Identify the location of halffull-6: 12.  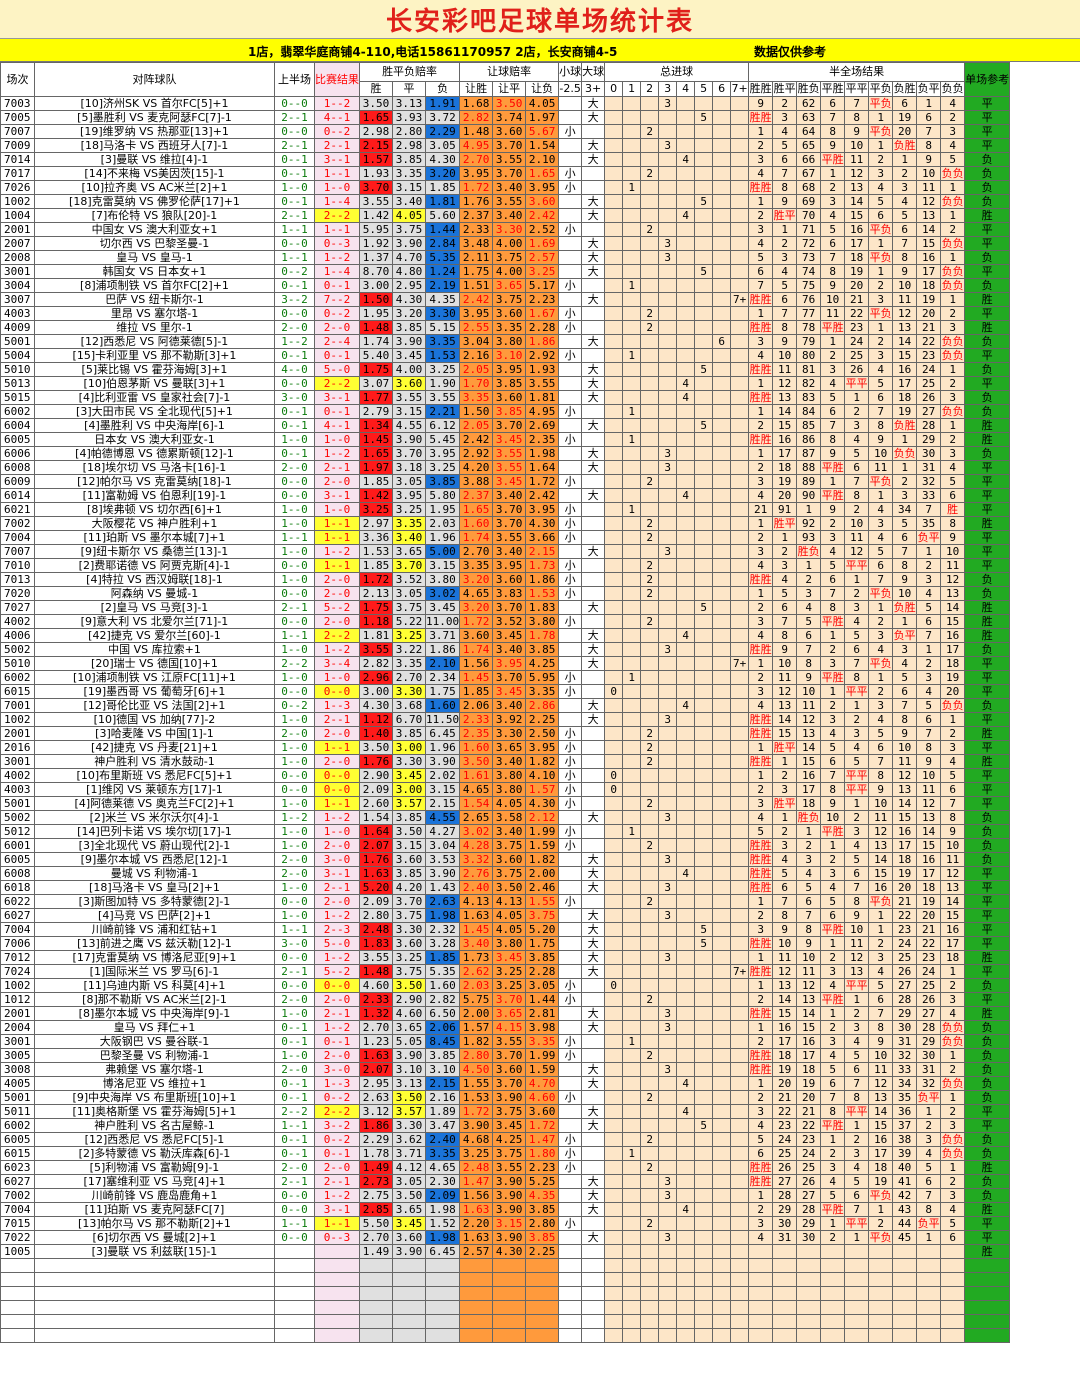
(905, 775).